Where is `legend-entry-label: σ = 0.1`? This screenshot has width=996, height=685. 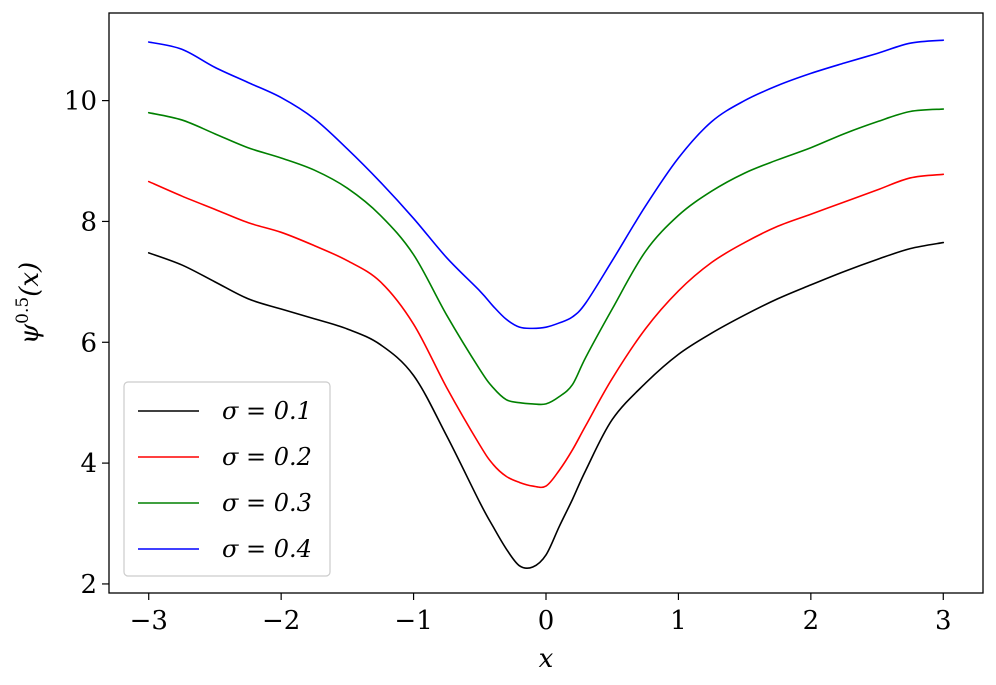
legend-entry-label: σ = 0.1 is located at coordinates (267, 411).